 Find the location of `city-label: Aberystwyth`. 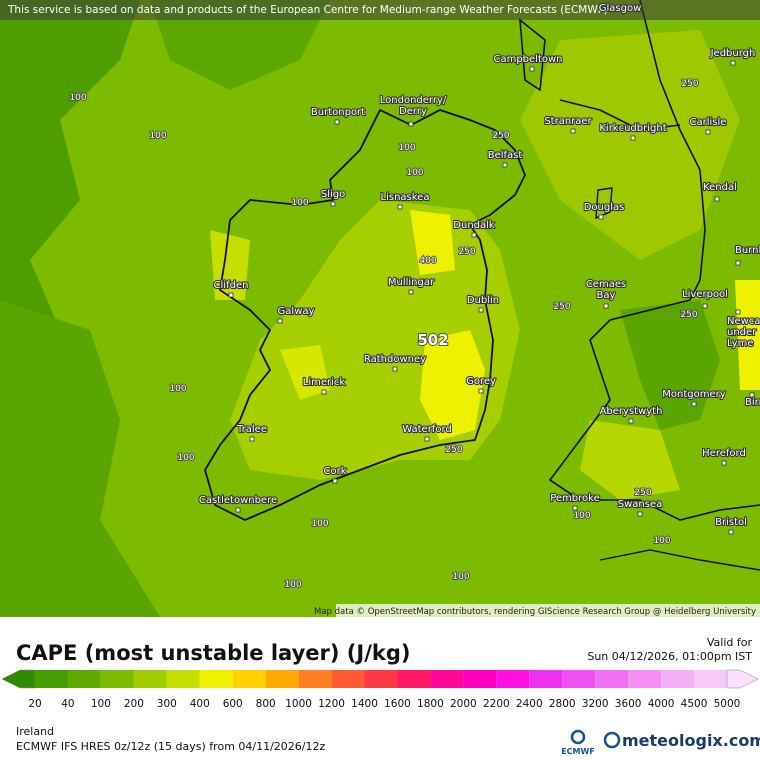

city-label: Aberystwyth is located at coordinates (631, 411).